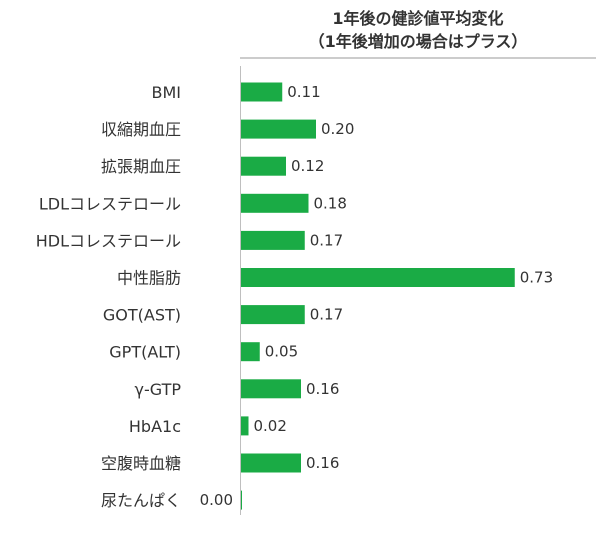 This screenshot has width=600, height=549. I want to click on category-label-8: GPT(ALT), so click(145, 352).